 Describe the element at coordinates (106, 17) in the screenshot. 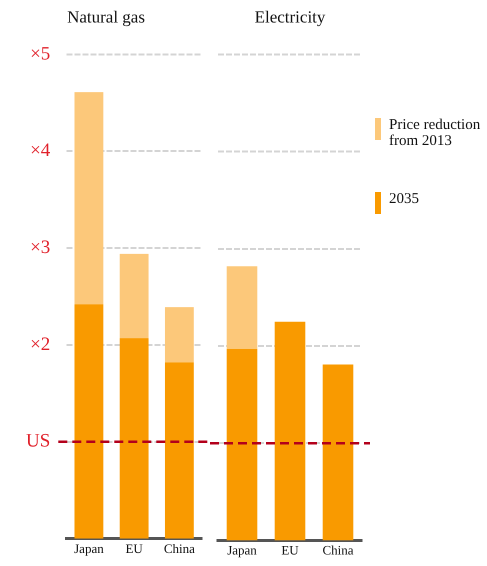

I see `chart-title: Natural gas` at that location.